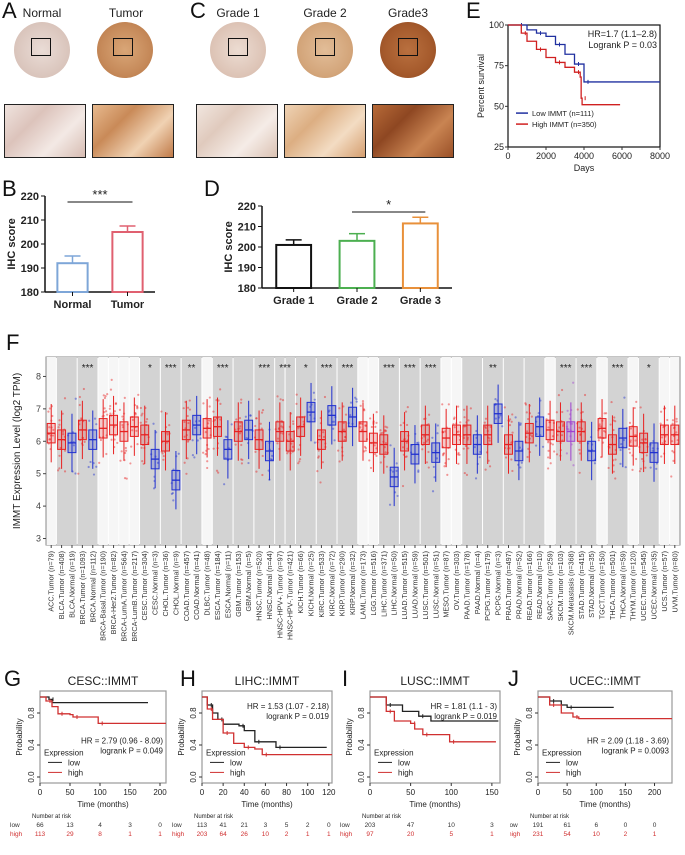  What do you see at coordinates (9, 11) in the screenshot?
I see `panel-label-a: A` at bounding box center [9, 11].